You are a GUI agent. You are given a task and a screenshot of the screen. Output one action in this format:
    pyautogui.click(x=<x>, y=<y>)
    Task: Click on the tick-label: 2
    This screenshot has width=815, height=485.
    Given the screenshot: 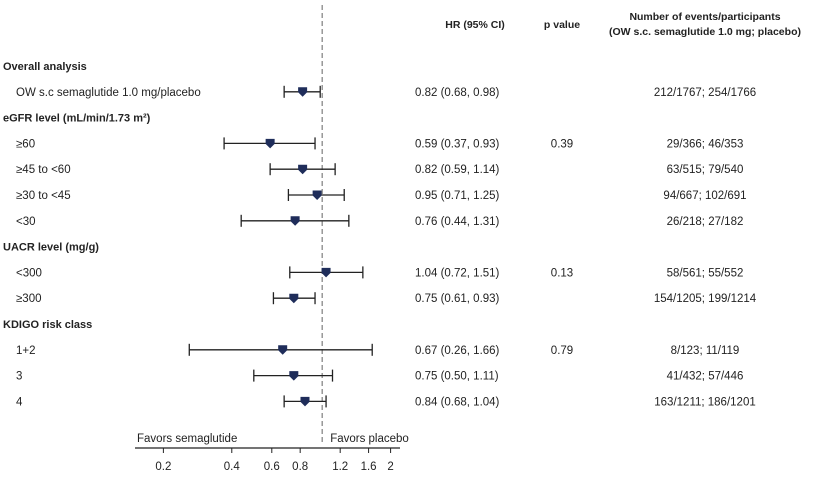 What is the action you would take?
    pyautogui.click(x=390, y=467)
    